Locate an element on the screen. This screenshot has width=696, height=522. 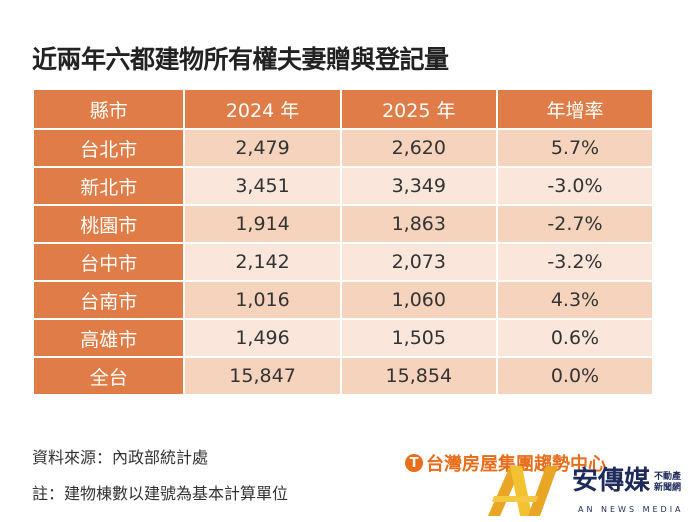
header-2025: 2025 年 is located at coordinates (418, 109).